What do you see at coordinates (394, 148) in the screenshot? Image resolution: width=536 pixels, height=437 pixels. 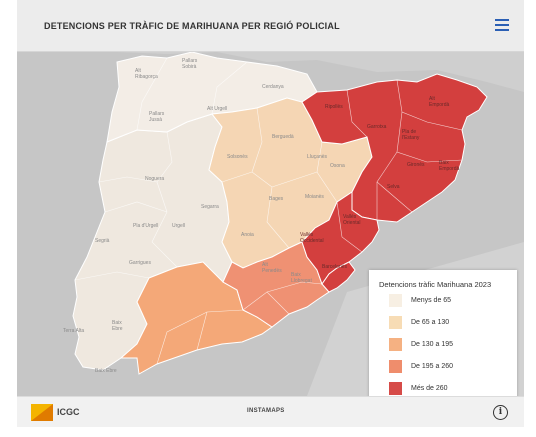 I see `region-girona` at bounding box center [394, 148].